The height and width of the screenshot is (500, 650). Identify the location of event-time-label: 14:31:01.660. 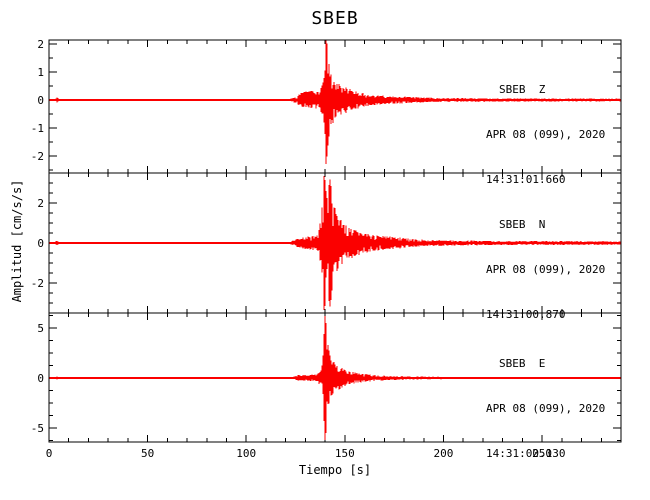
(526, 179).